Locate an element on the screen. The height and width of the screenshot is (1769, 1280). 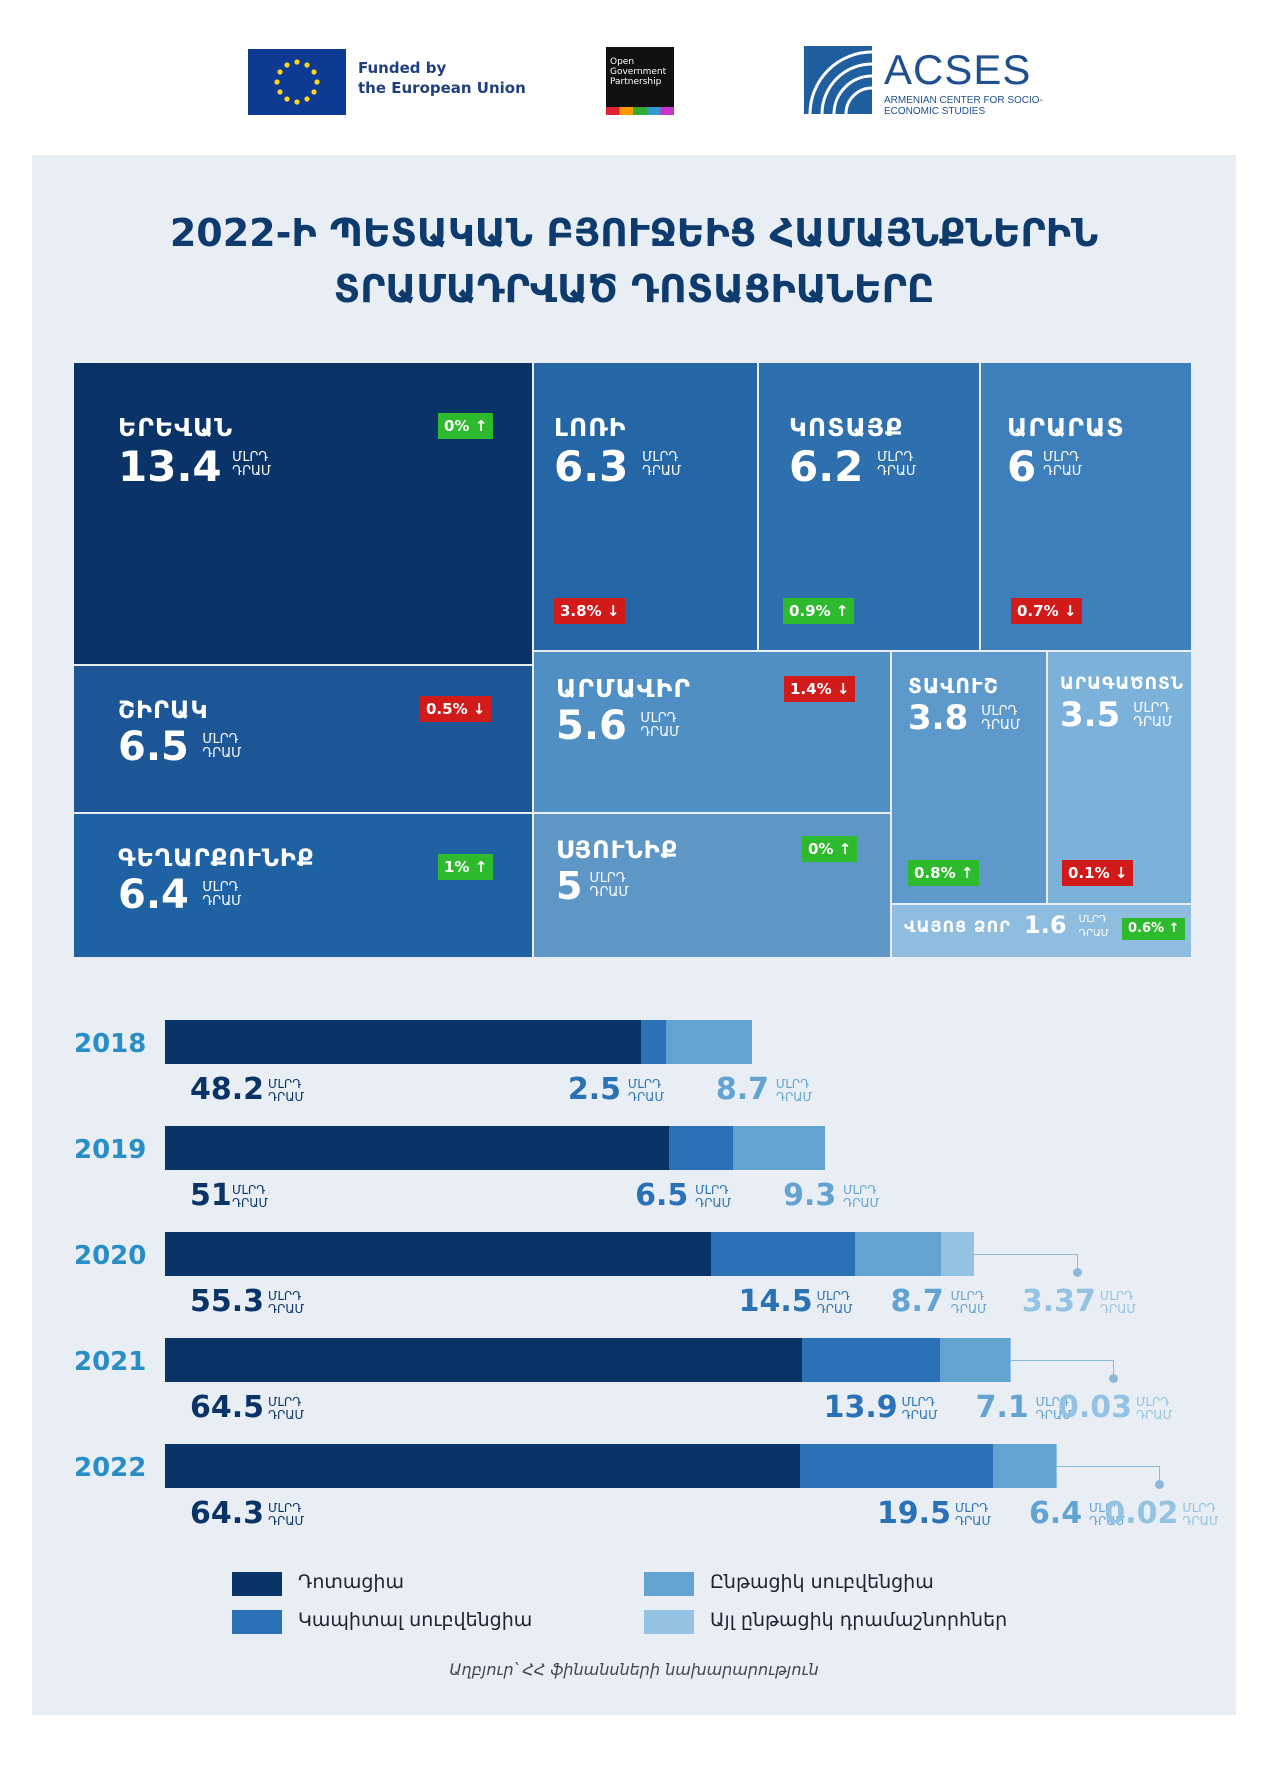
title-line-2: ՏՐԱՄԱԴՐՎԱԾ ԴՈՏԱՑԻԱՆԵՐԸ is located at coordinates (634, 289).